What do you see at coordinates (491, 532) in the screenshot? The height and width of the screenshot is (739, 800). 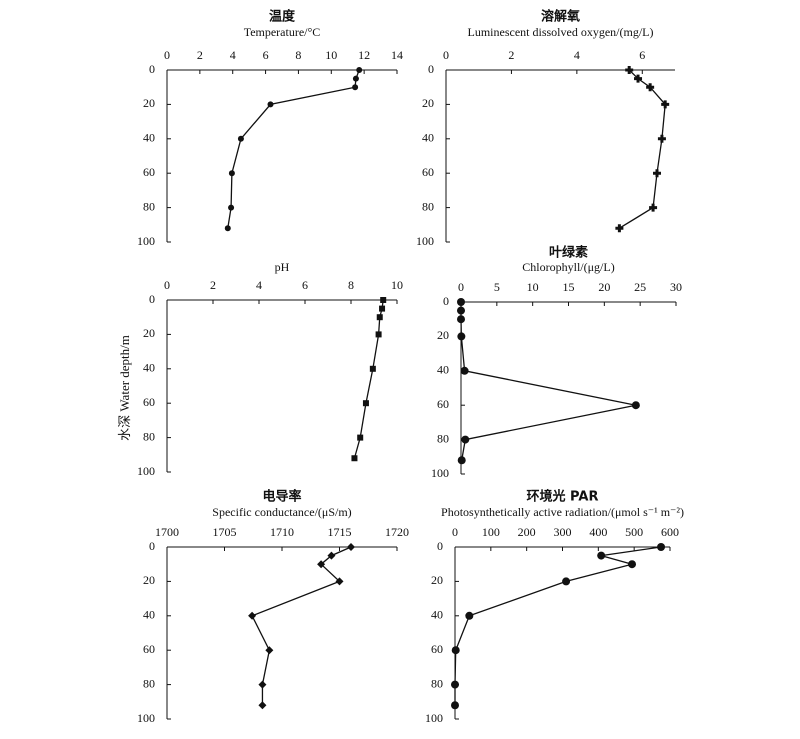 I see `x-tick-label: 100` at bounding box center [491, 532].